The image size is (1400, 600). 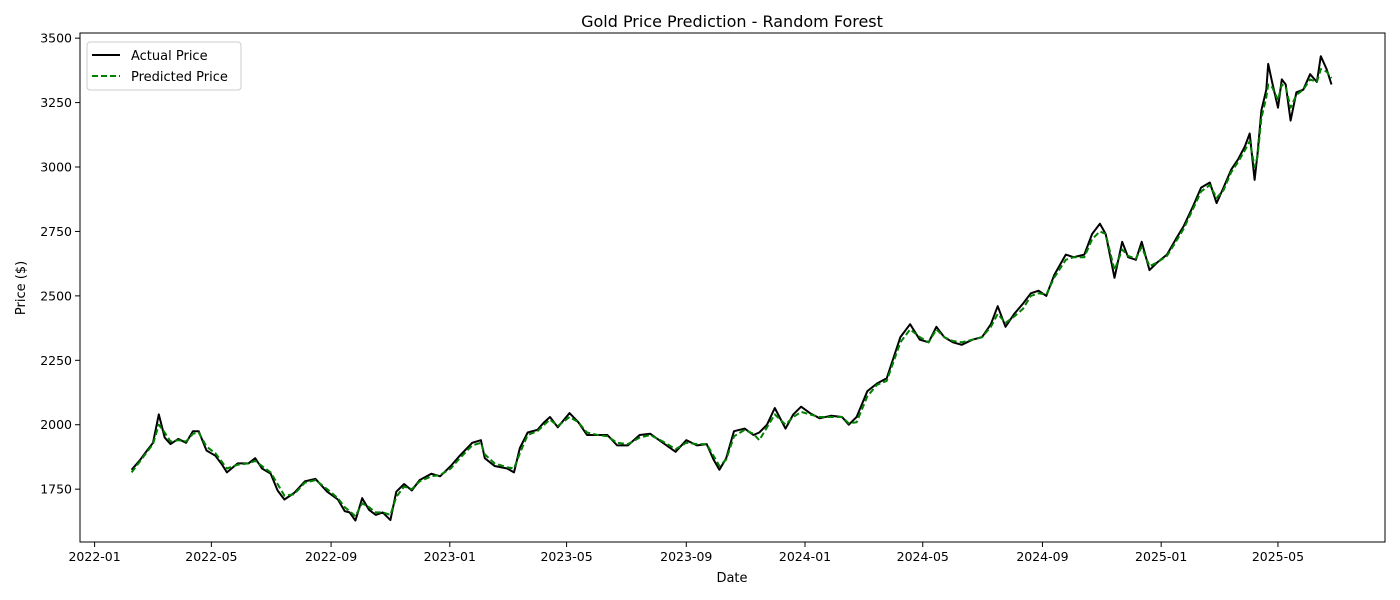 What do you see at coordinates (566, 556) in the screenshot?
I see `x-tick-label: 2023-05` at bounding box center [566, 556].